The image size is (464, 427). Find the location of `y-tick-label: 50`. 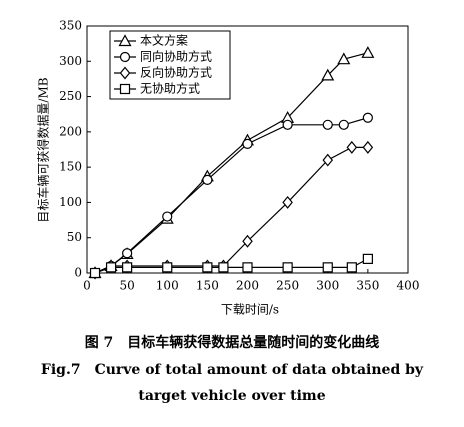

y-tick-label: 50 is located at coordinates (74, 237).